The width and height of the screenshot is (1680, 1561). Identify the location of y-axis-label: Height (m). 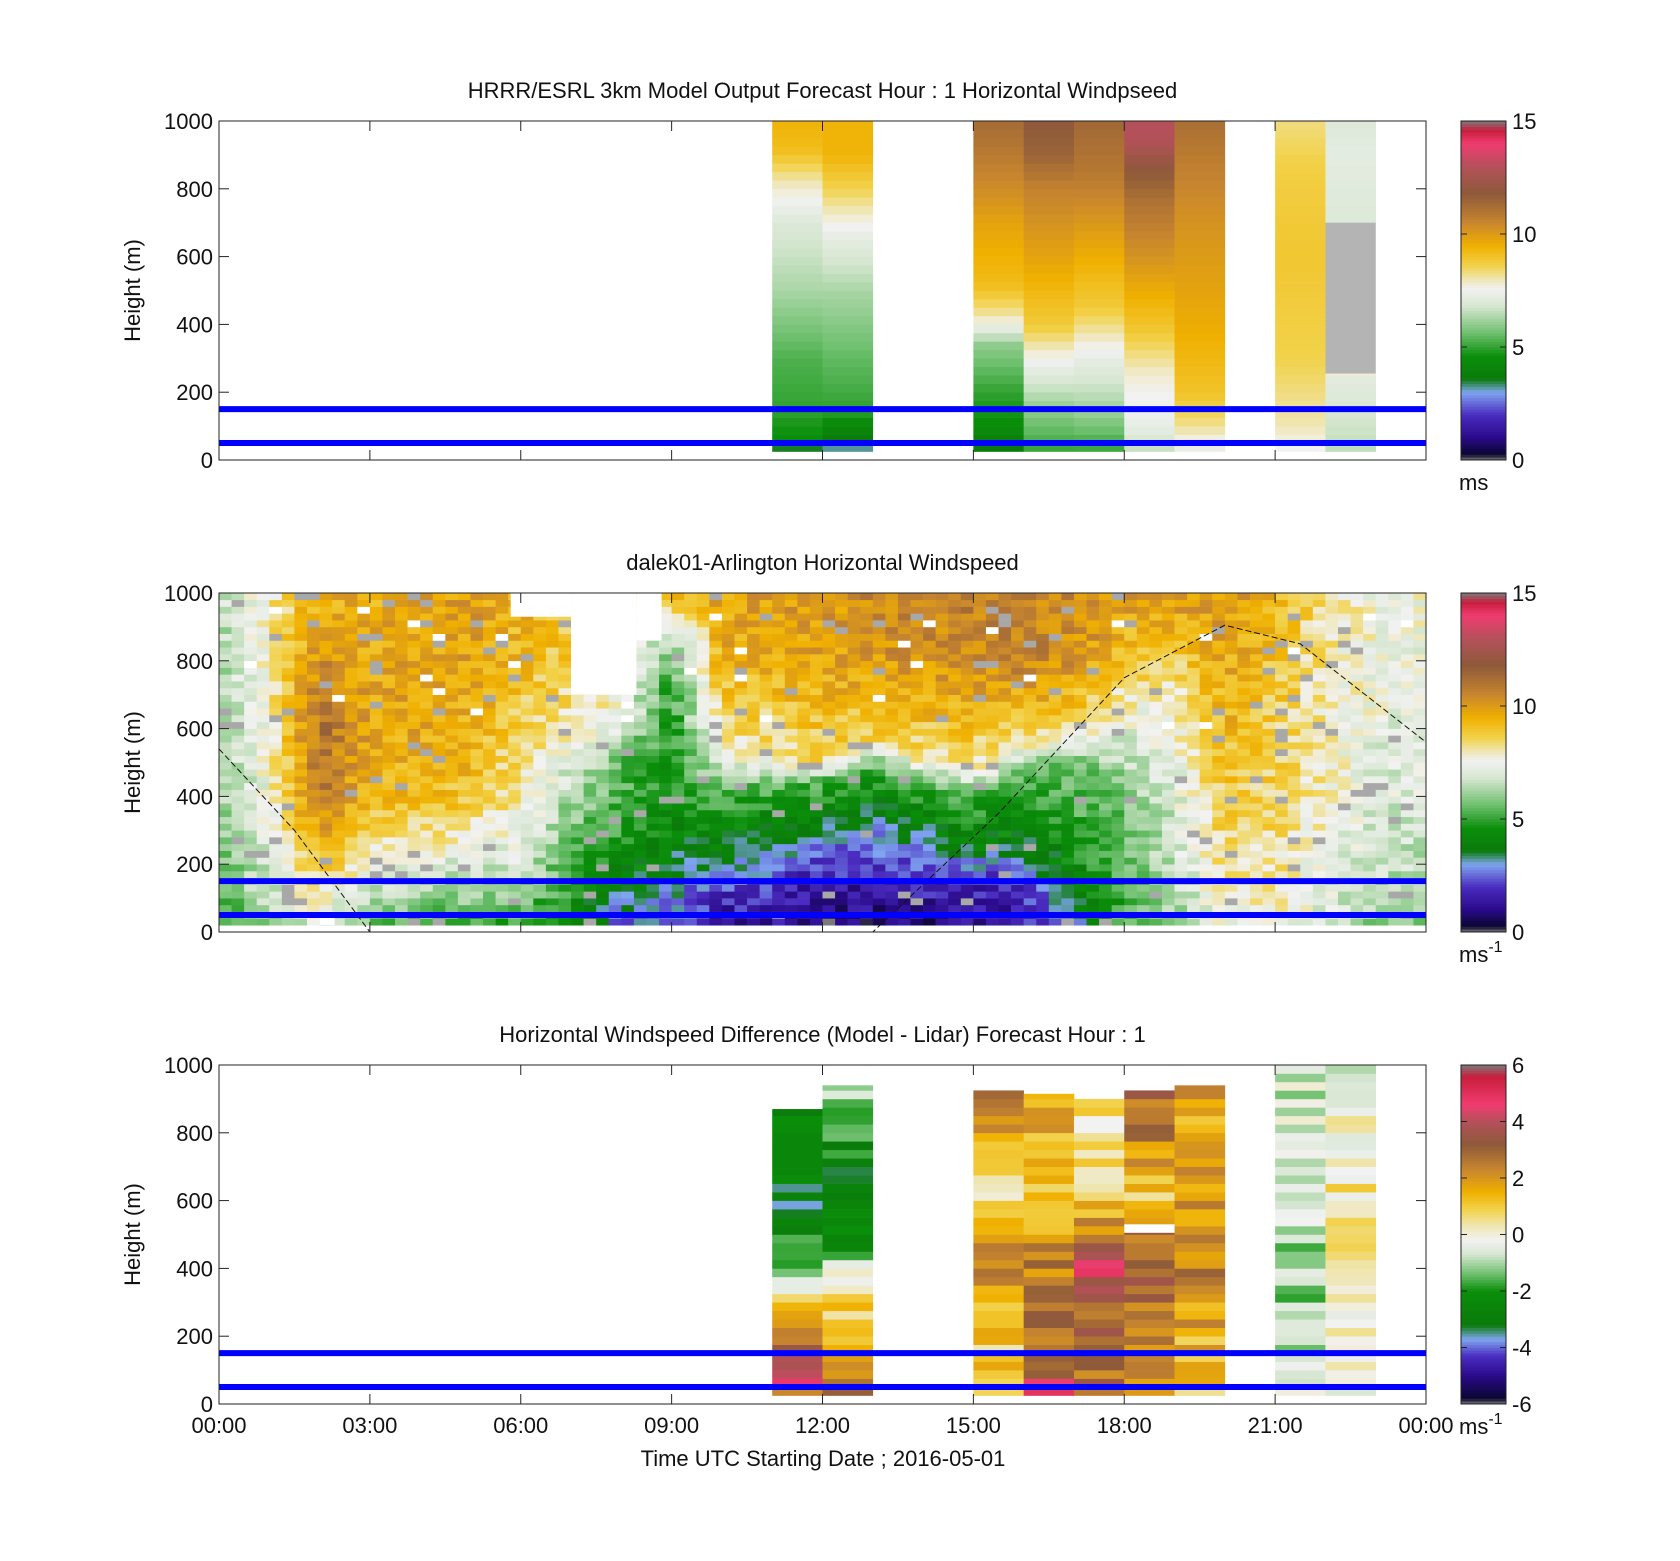
(132, 290).